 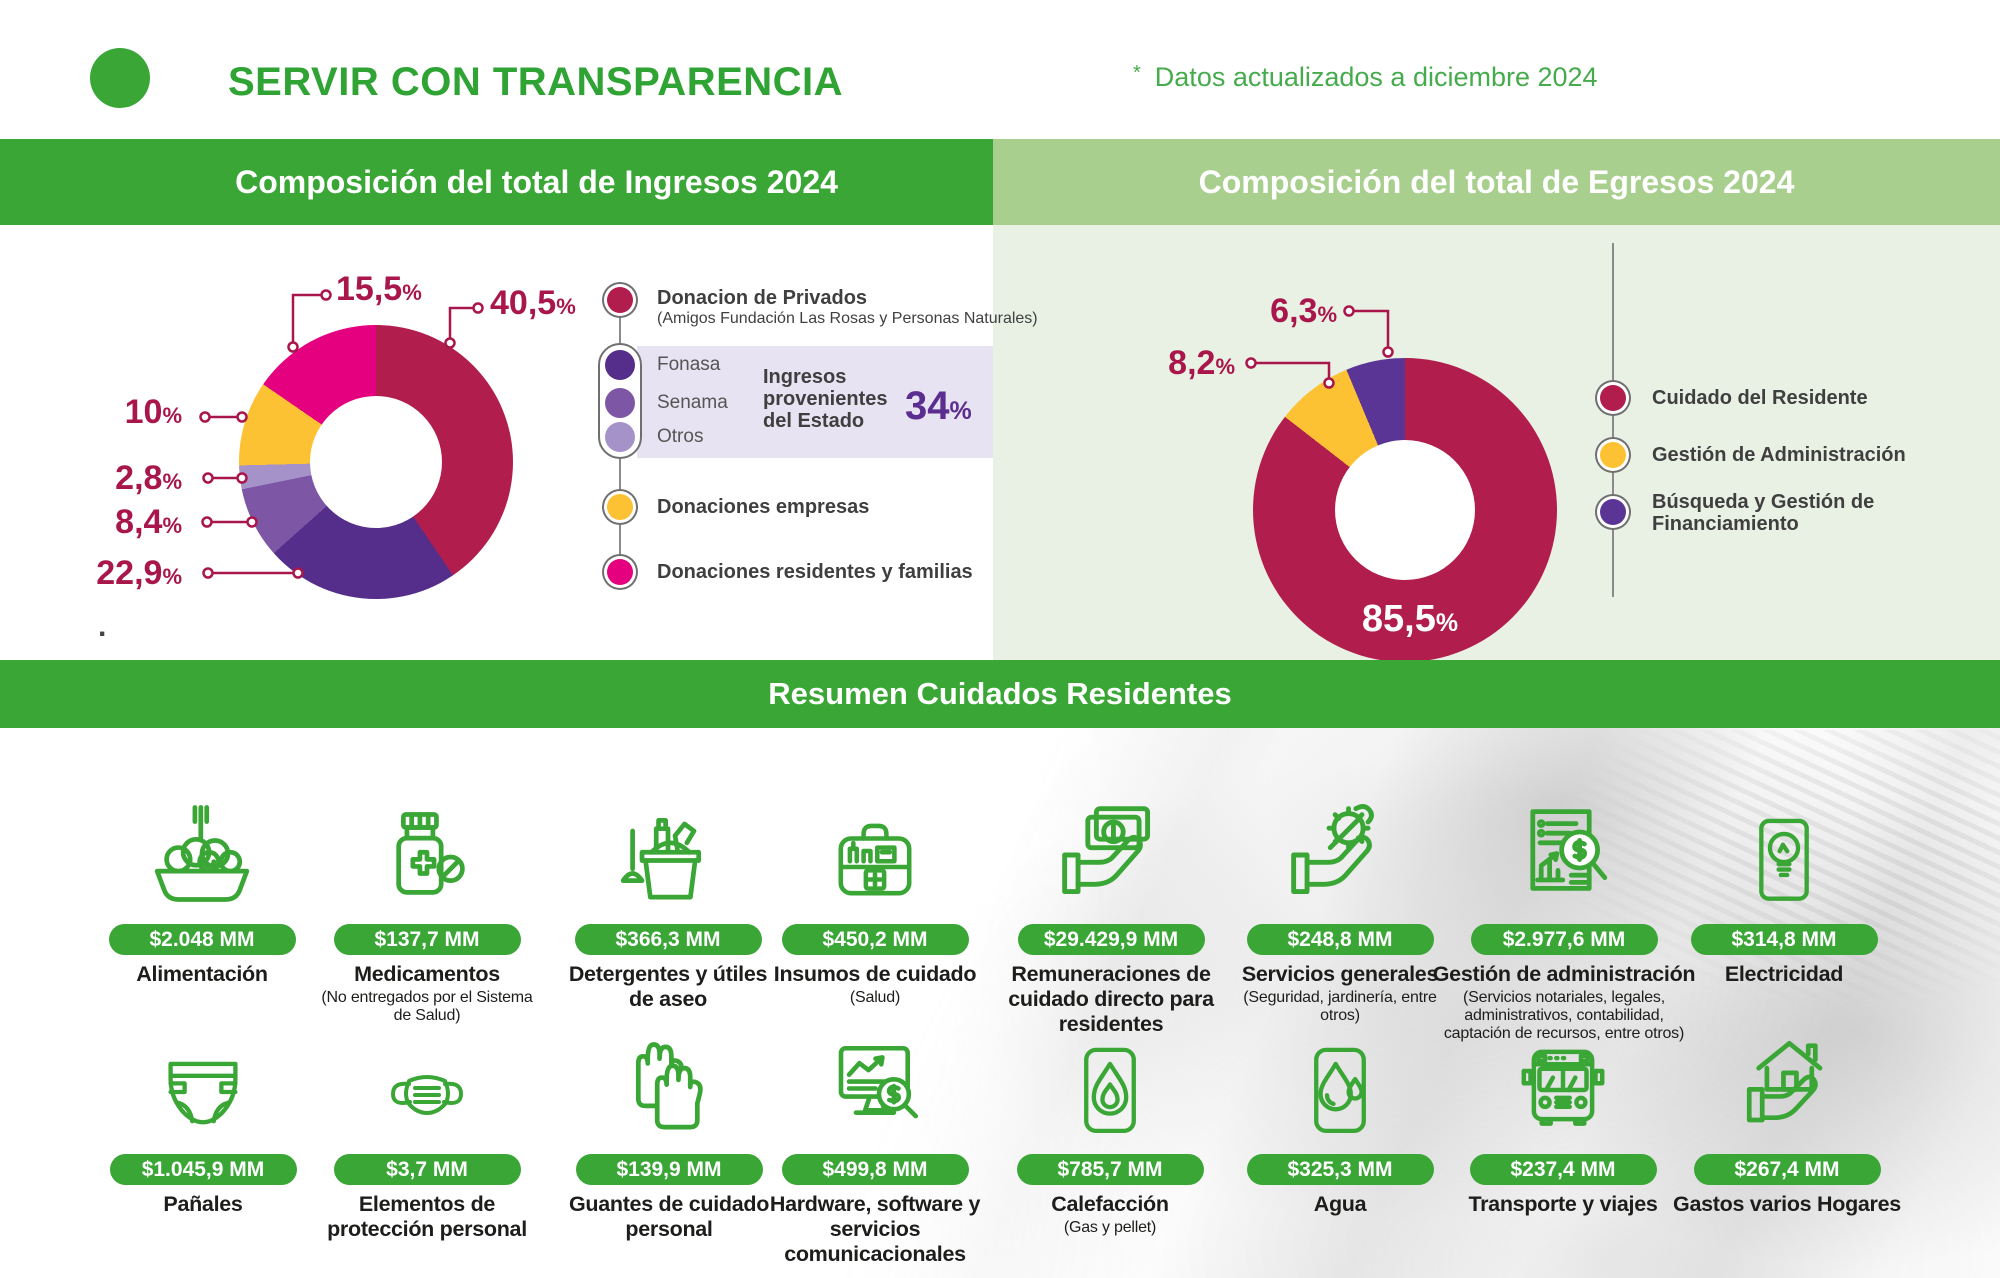 What do you see at coordinates (1111, 849) in the screenshot?
I see `hand-money-icon` at bounding box center [1111, 849].